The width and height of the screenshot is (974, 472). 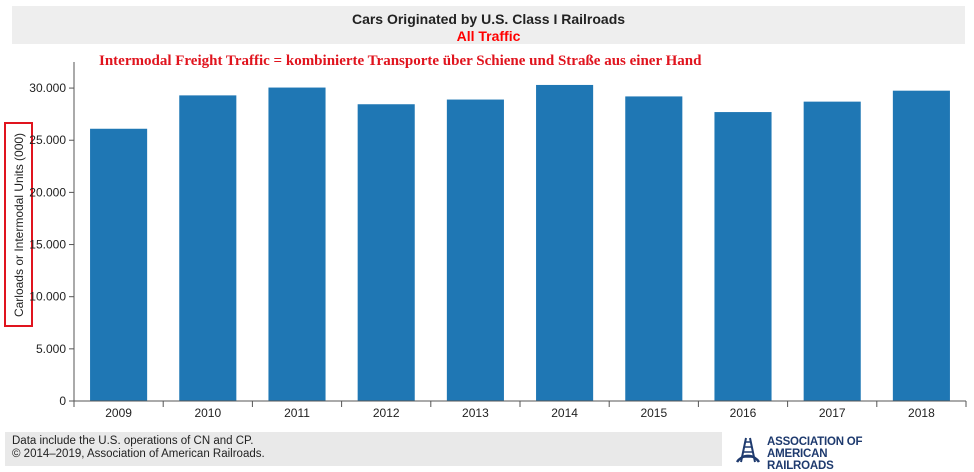 What do you see at coordinates (653, 413) in the screenshot?
I see `x-tick-label-2015: 2015` at bounding box center [653, 413].